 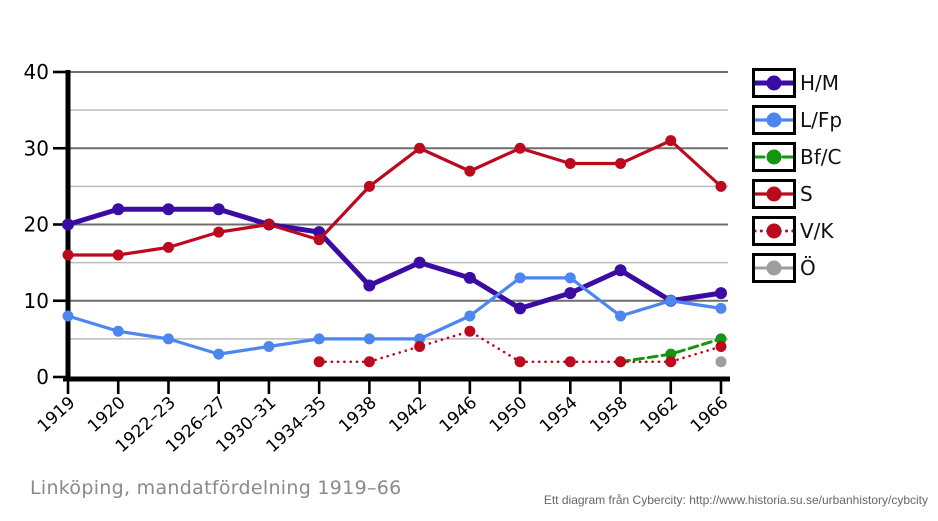 What do you see at coordinates (394, 258) in the screenshot?
I see `series-line-0-hm` at bounding box center [394, 258].